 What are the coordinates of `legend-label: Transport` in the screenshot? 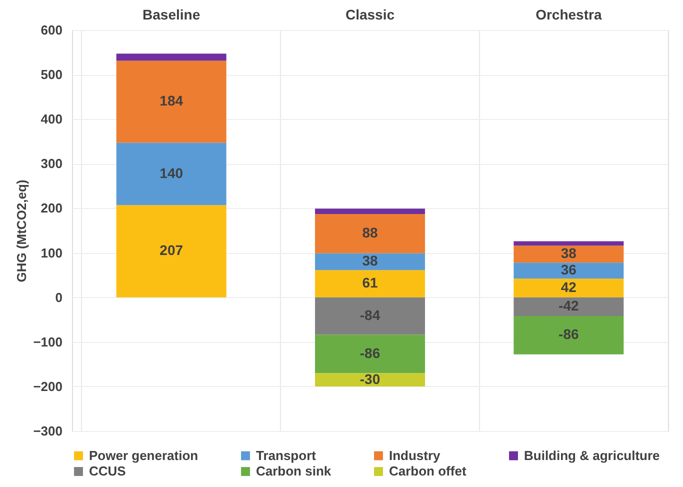 It's located at (286, 455).